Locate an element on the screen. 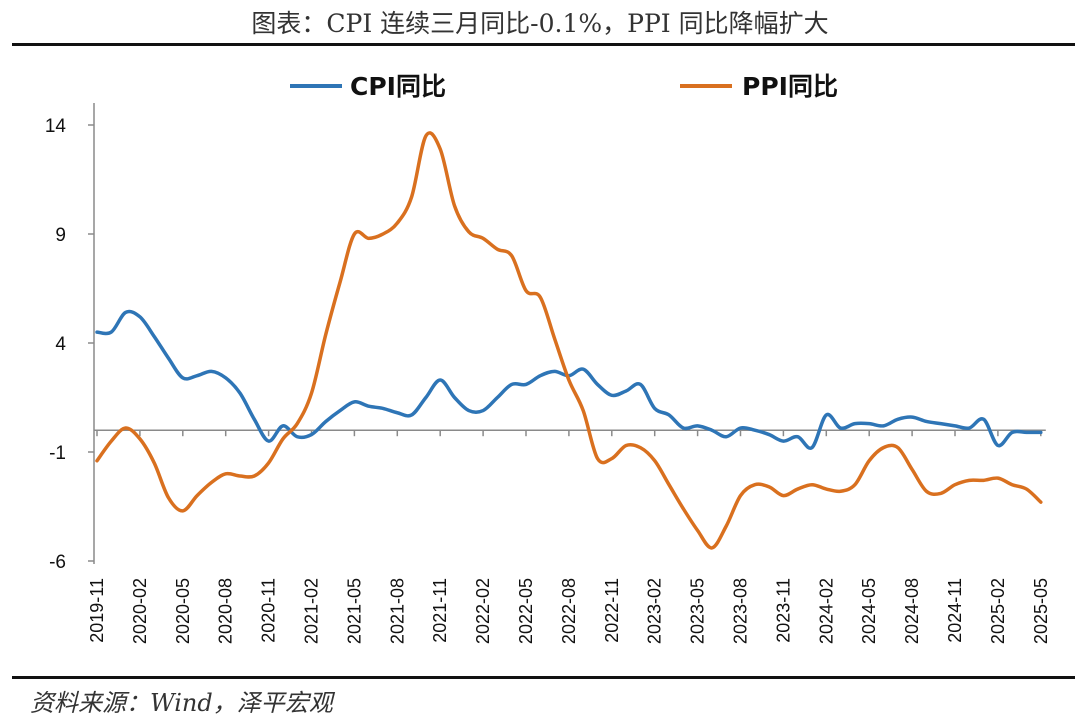 This screenshot has width=1080, height=720. x-tick-label: 2019-11 is located at coordinates (97, 610).